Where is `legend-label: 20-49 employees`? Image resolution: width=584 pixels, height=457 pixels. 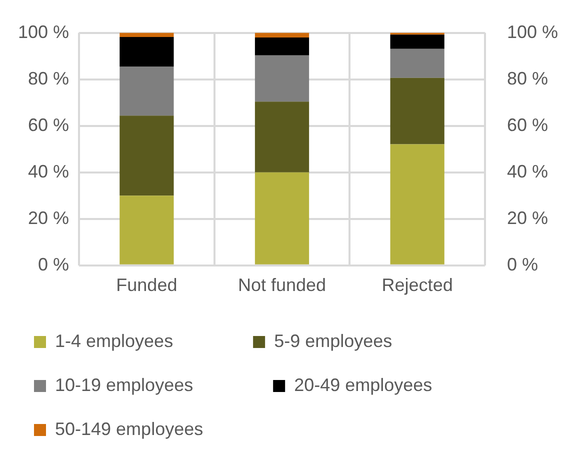
legend-label: 20-49 employees is located at coordinates (390, 384).